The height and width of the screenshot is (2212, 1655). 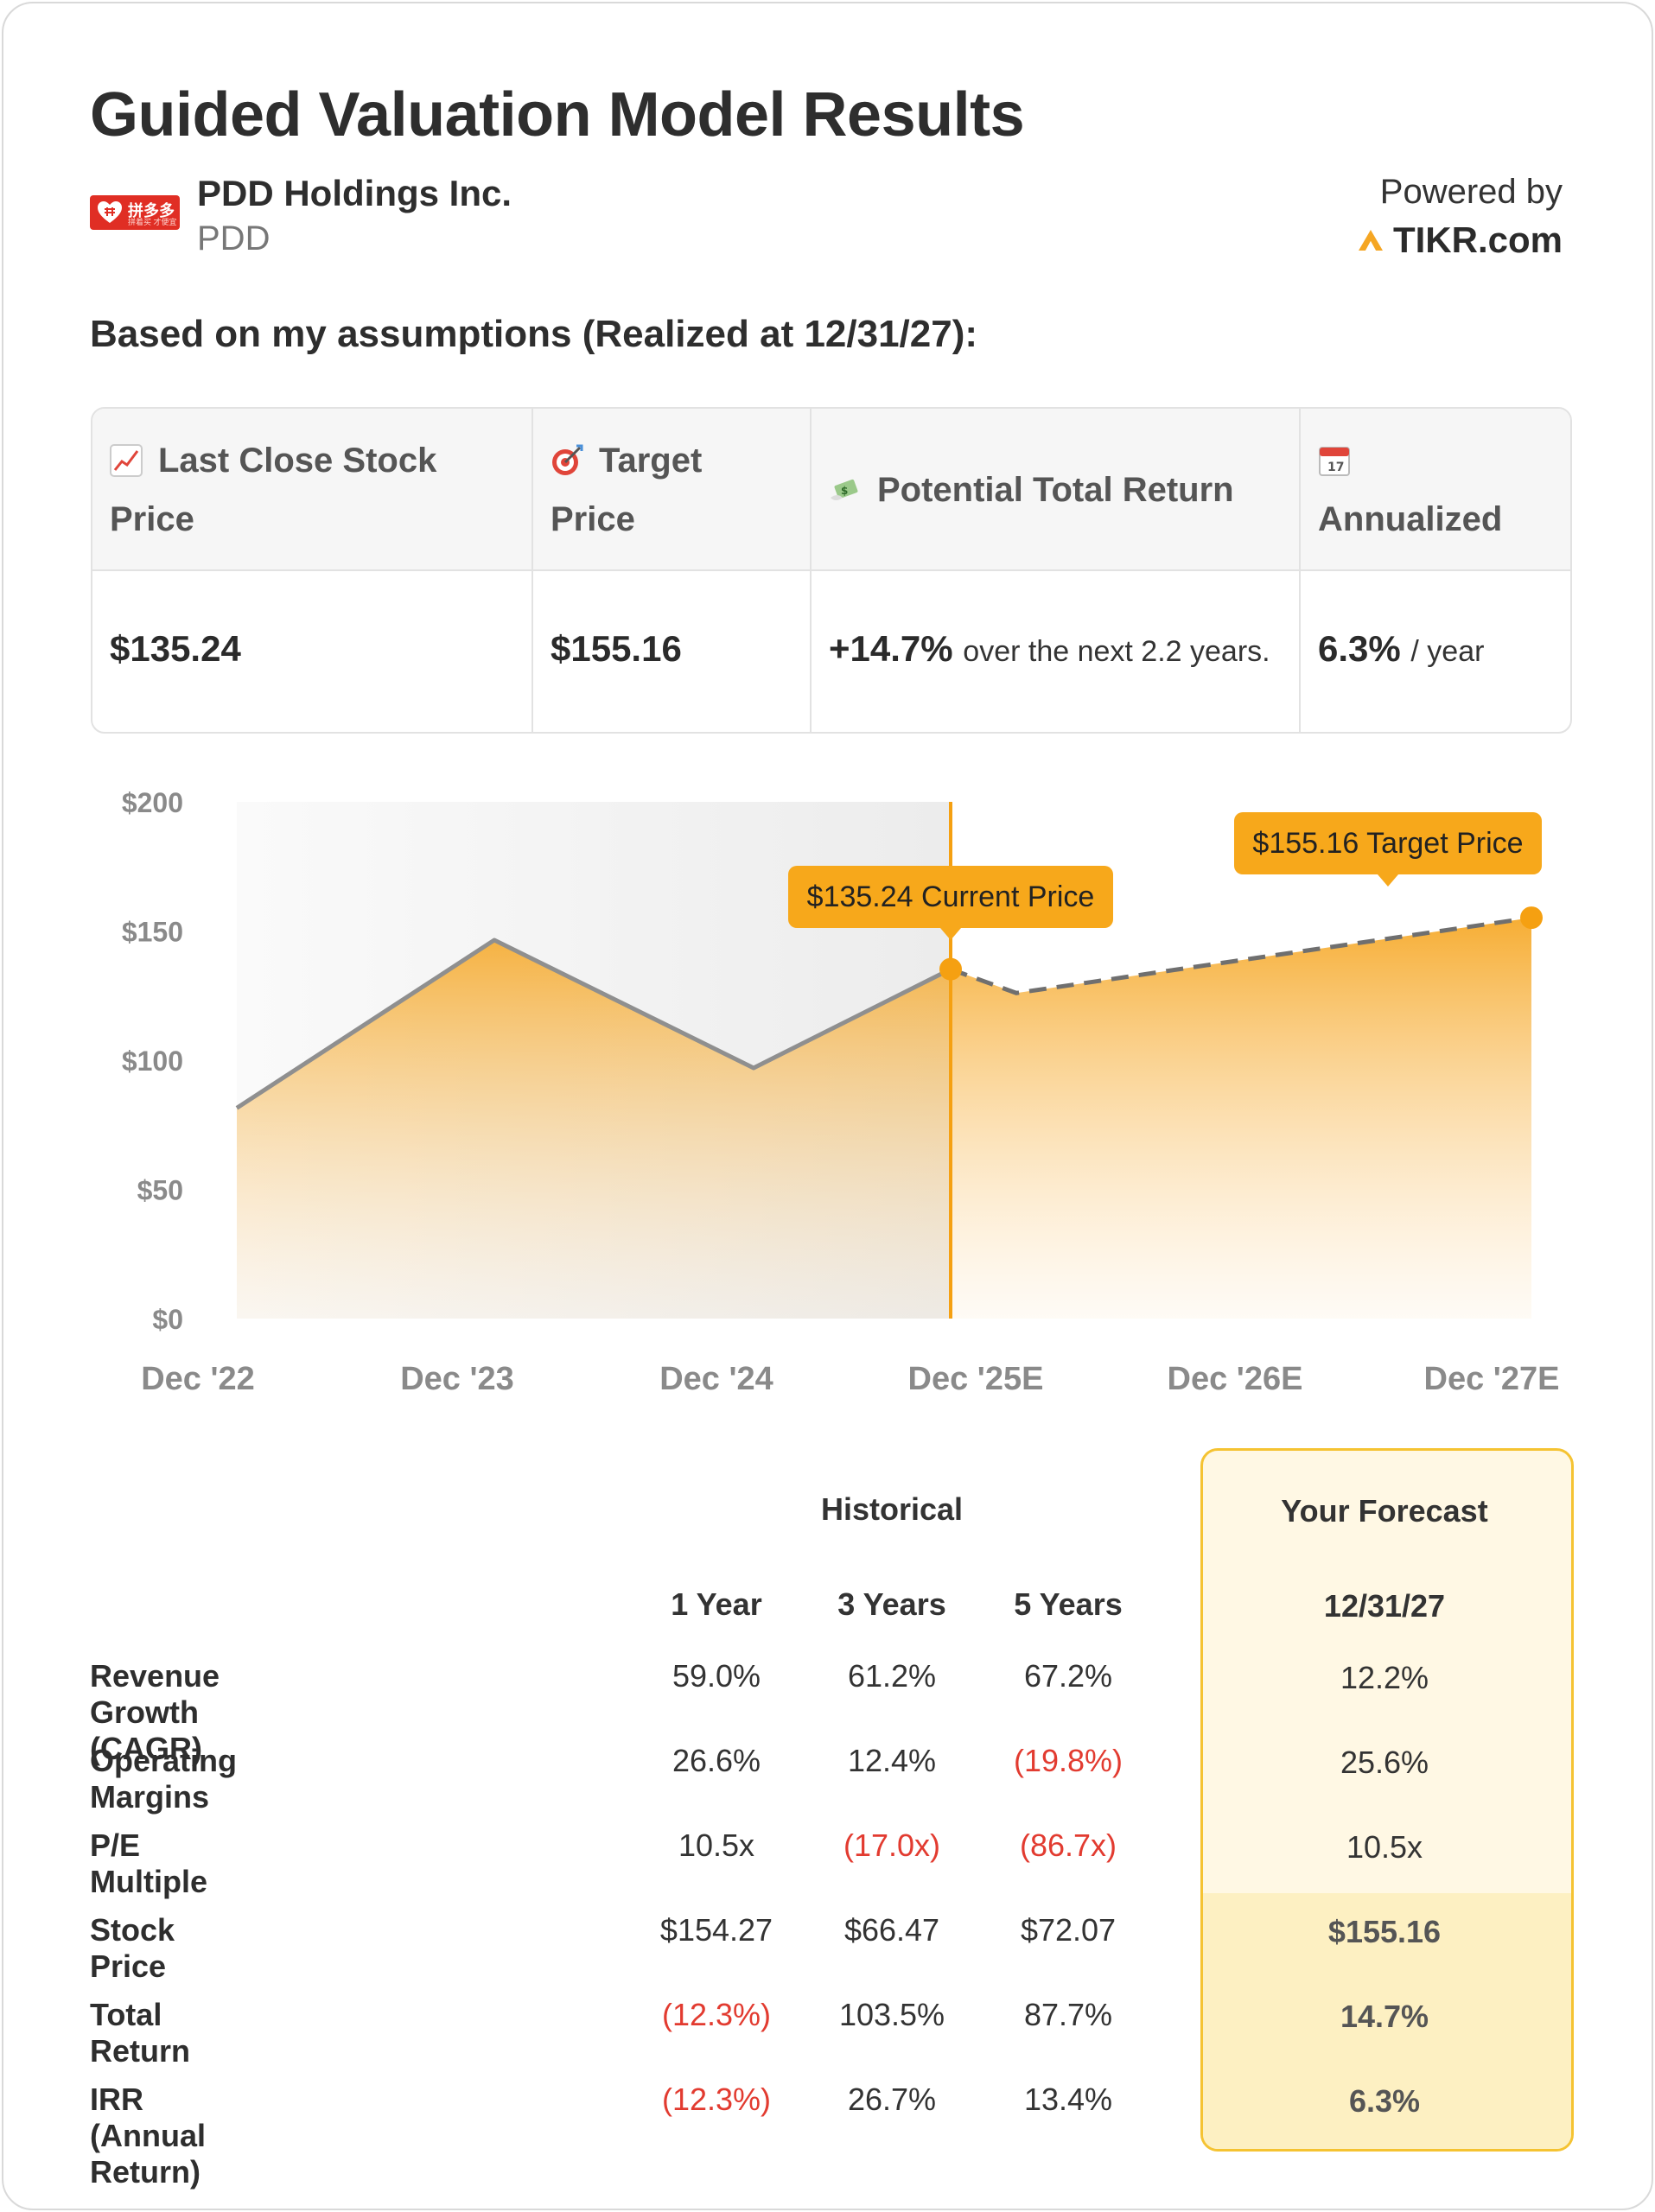 What do you see at coordinates (198, 1379) in the screenshot?
I see `x-tick-label: Dec '22` at bounding box center [198, 1379].